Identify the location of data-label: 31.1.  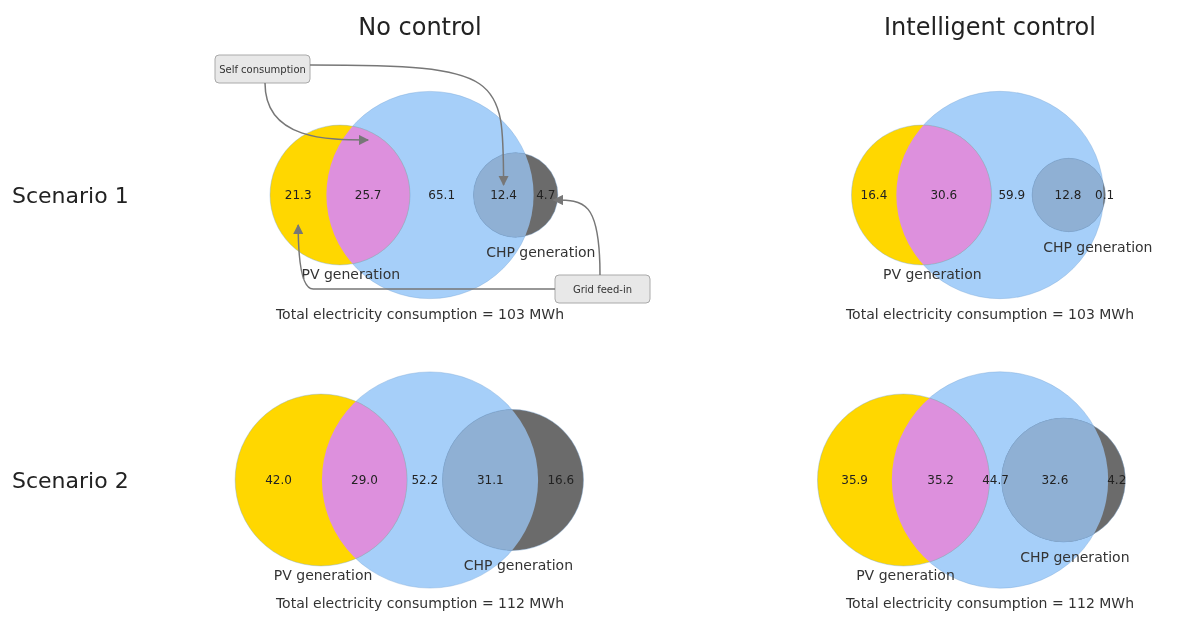
(490, 480).